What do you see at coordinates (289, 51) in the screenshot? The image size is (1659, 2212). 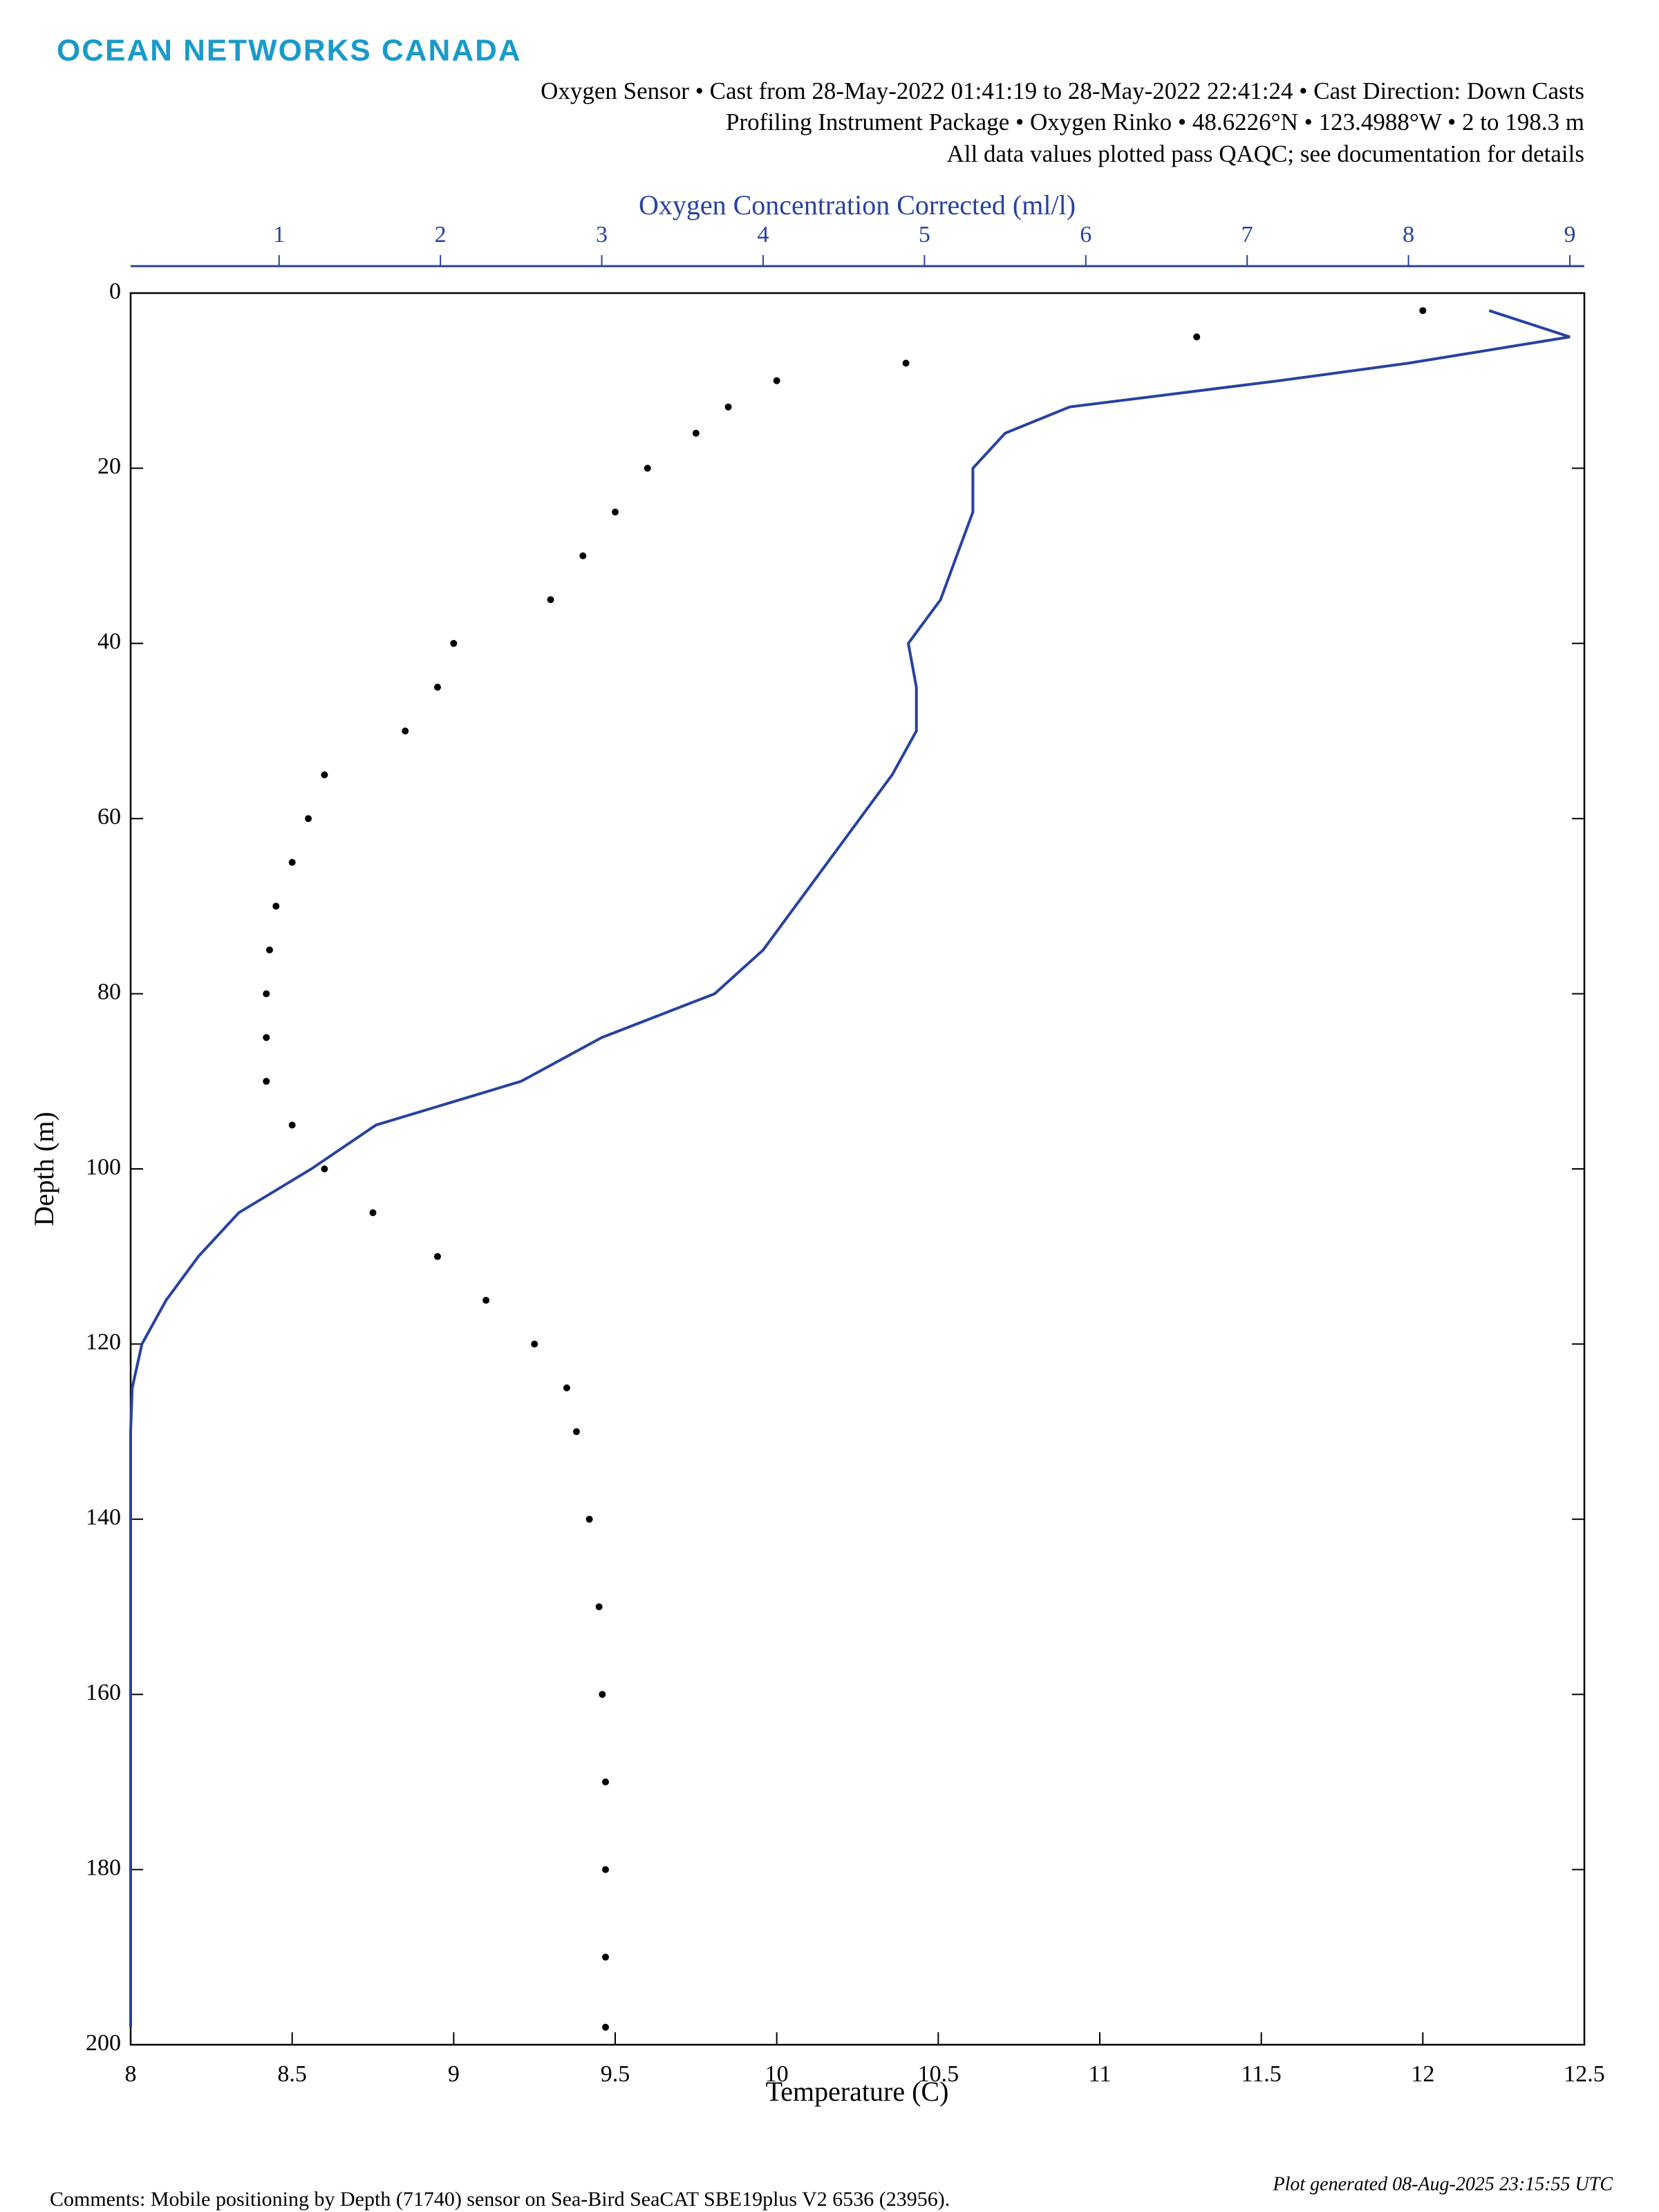 I see `brand: OCEAN NETWORKS CANADA` at bounding box center [289, 51].